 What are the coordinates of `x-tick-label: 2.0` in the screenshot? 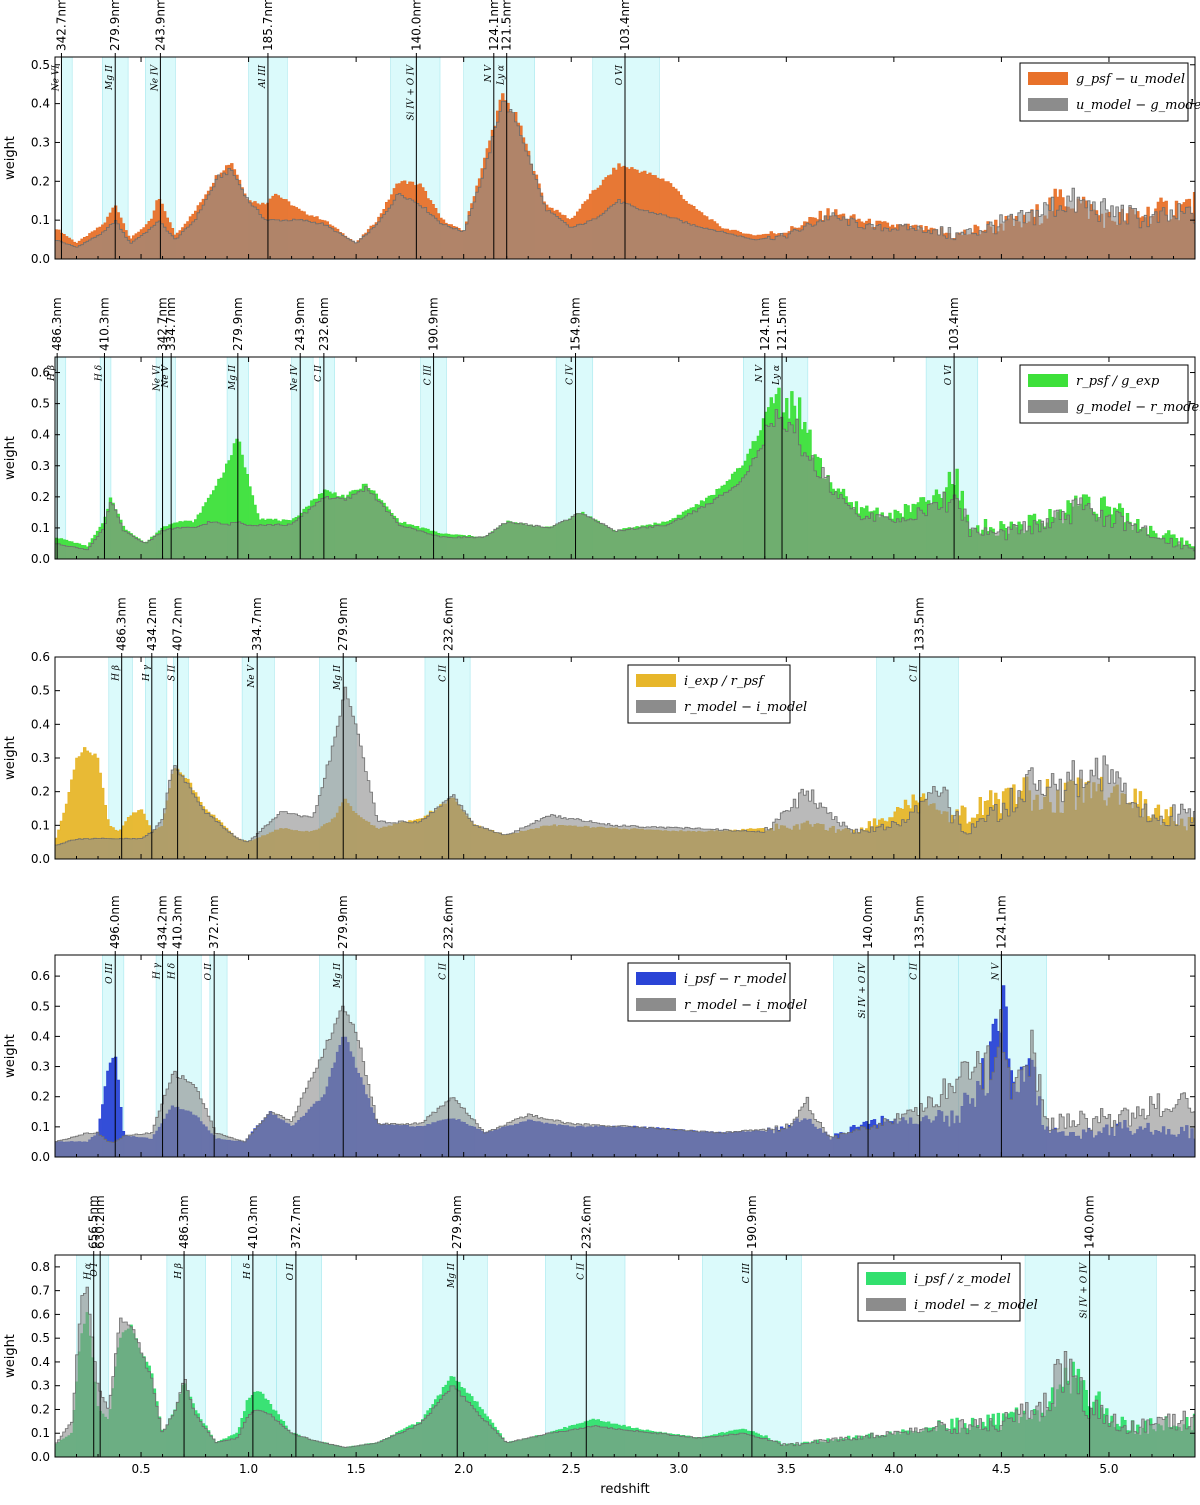 It's located at (463, 1469).